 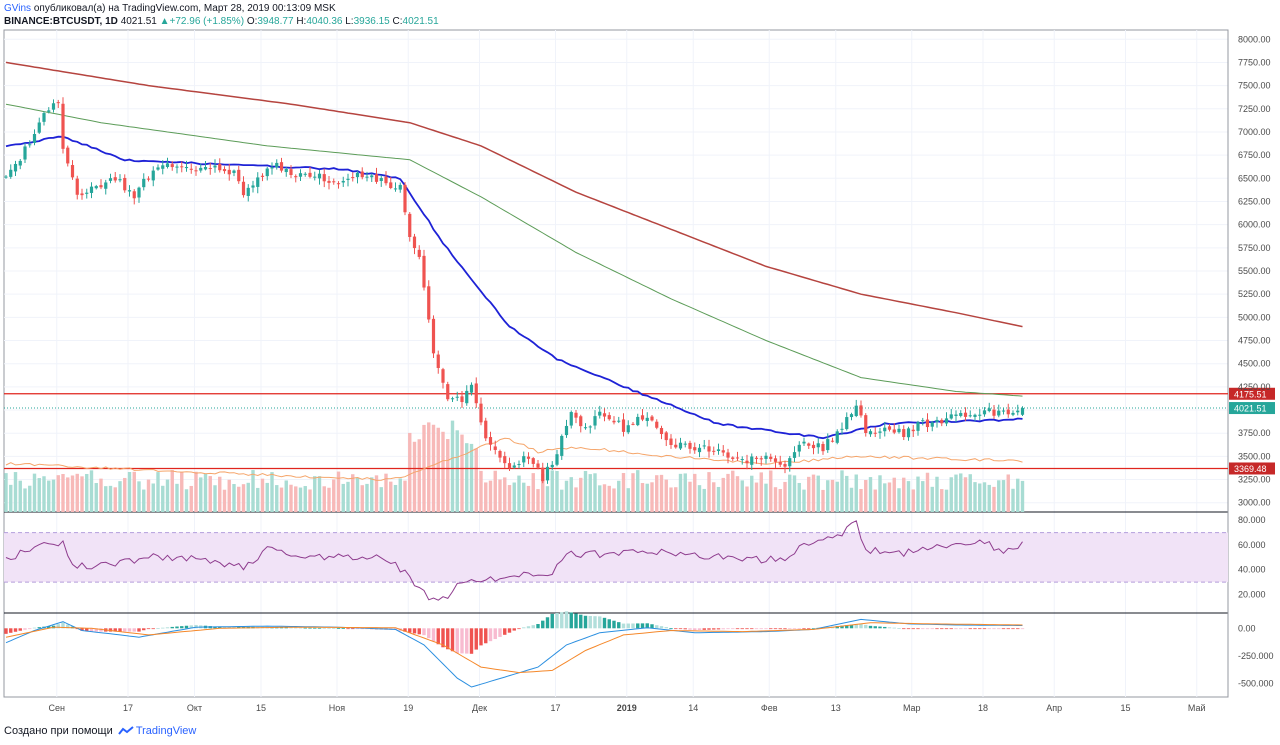 I want to click on tradingview-link: TradingView, so click(x=166, y=731).